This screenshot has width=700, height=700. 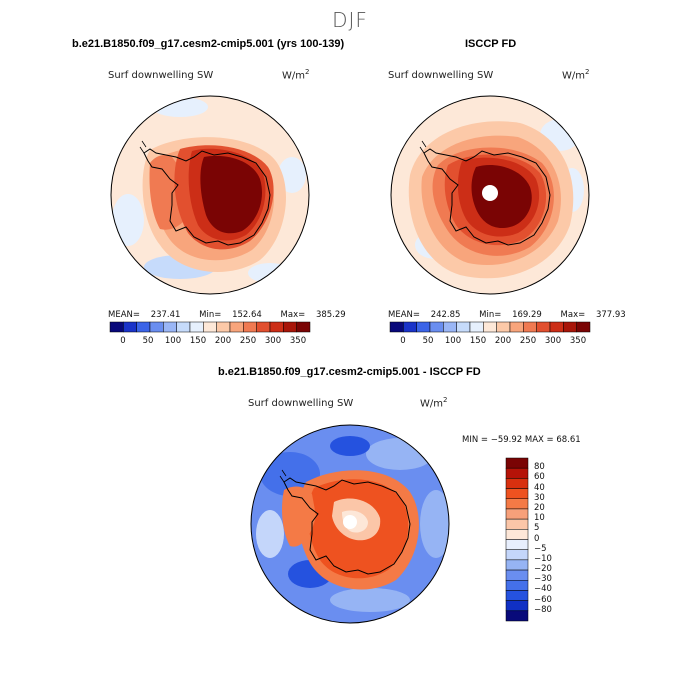 What do you see at coordinates (539, 487) in the screenshot?
I see `diff-colorbar-tick-label: 40` at bounding box center [539, 487].